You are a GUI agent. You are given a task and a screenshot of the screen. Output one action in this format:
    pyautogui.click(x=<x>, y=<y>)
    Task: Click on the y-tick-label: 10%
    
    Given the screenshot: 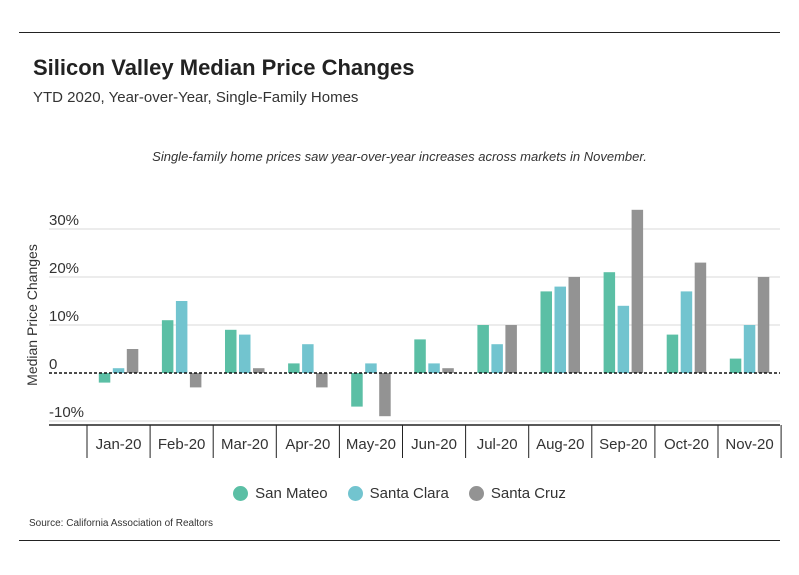 What is the action you would take?
    pyautogui.click(x=64, y=316)
    